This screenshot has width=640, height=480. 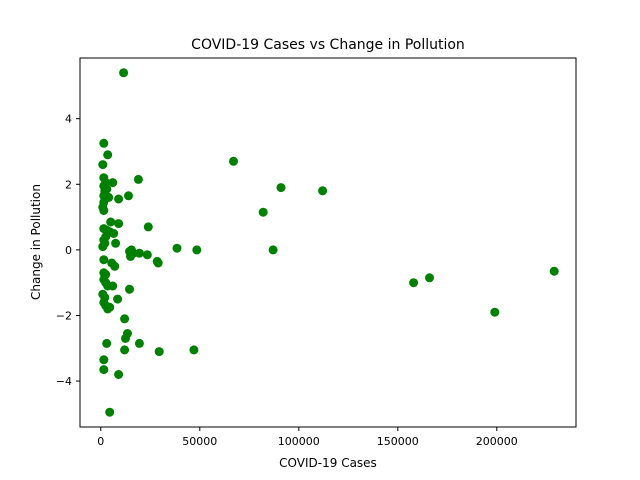 I want to click on y-tick-label: 0, so click(x=68, y=250).